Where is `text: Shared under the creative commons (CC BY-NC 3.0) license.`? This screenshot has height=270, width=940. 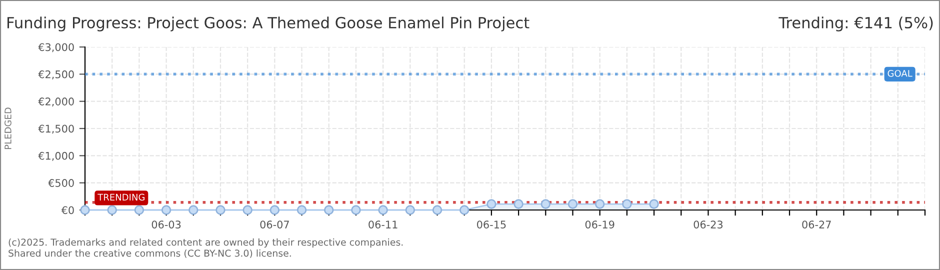
text: Shared under the creative commons (CC BY-NC 3.0) license. is located at coordinates (149, 253).